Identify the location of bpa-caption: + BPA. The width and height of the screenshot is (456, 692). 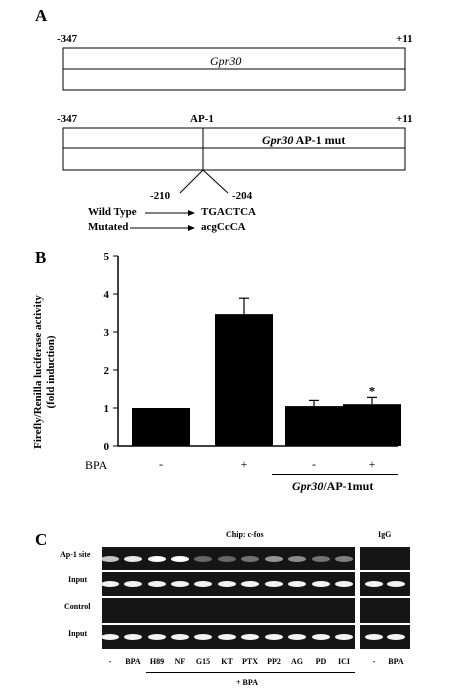
(247, 682).